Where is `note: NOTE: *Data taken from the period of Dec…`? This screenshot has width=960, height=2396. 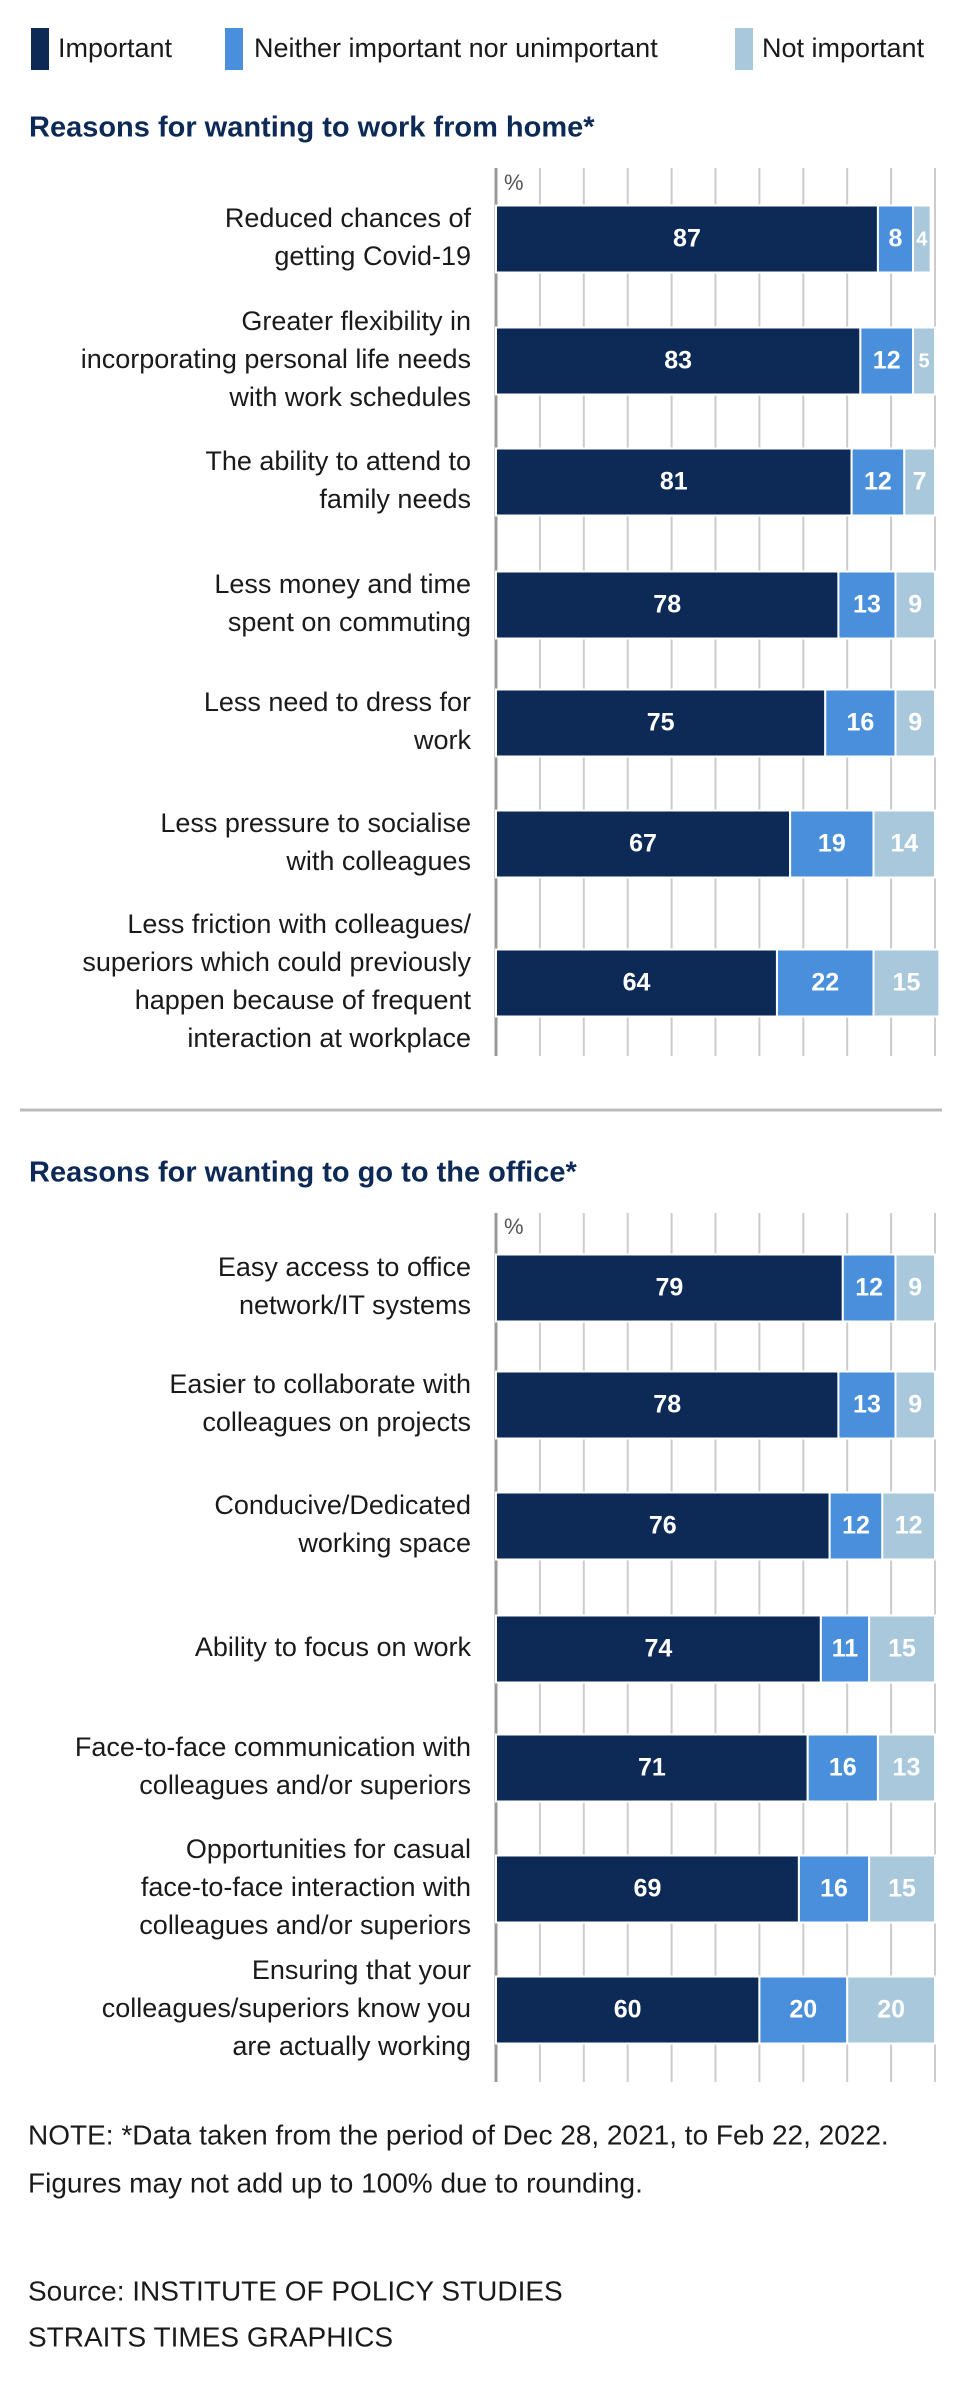
note: NOTE: *Data taken from the period of Dec… is located at coordinates (458, 2134).